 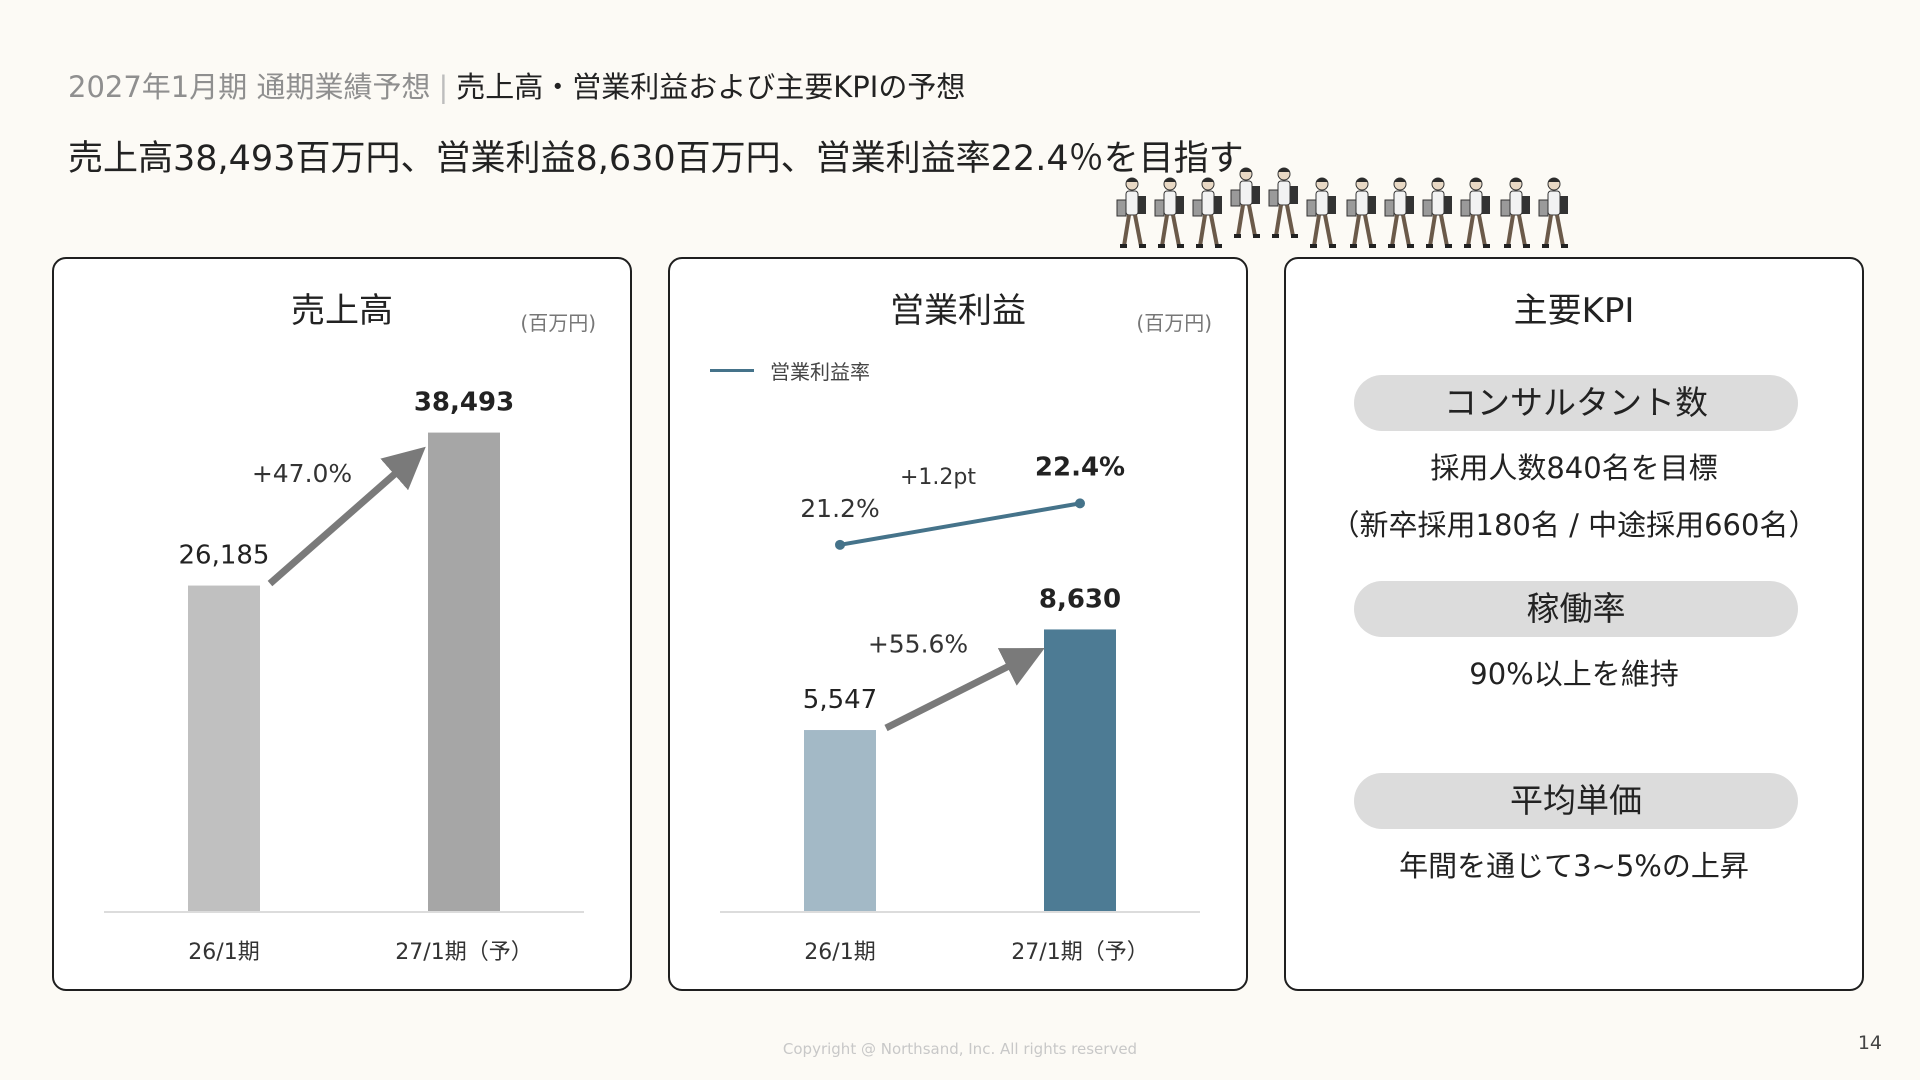 What do you see at coordinates (224, 556) in the screenshot?
I see `revenue-value-label-0: 26,185` at bounding box center [224, 556].